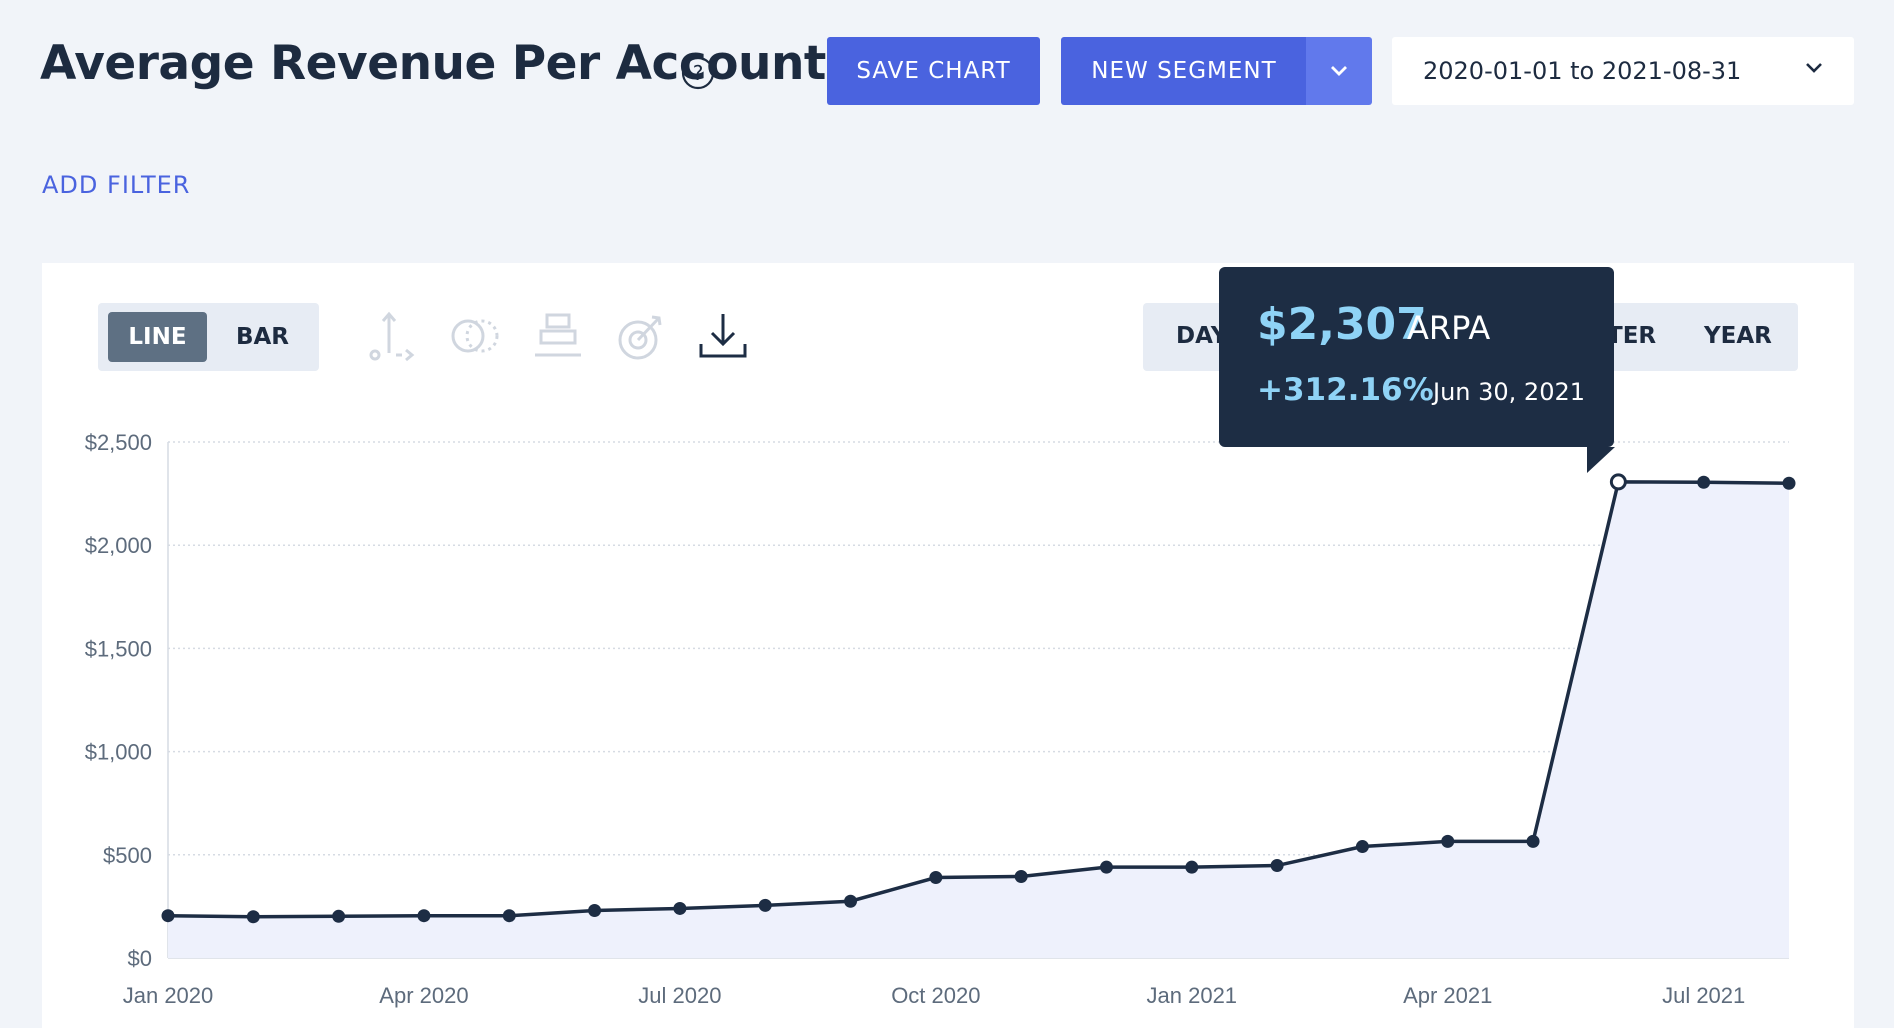 The width and height of the screenshot is (1894, 1028). Describe the element at coordinates (723, 336) in the screenshot. I see `download-icon` at that location.